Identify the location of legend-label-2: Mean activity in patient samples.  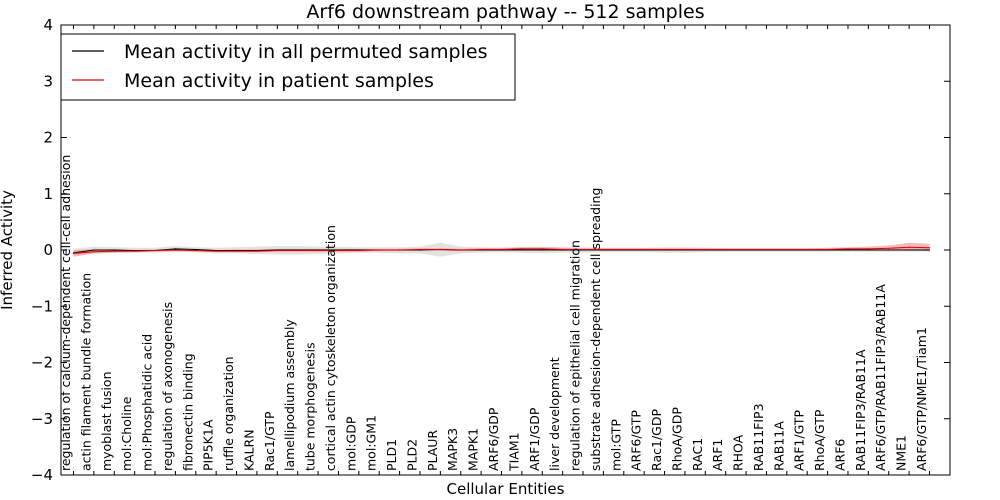
(279, 81).